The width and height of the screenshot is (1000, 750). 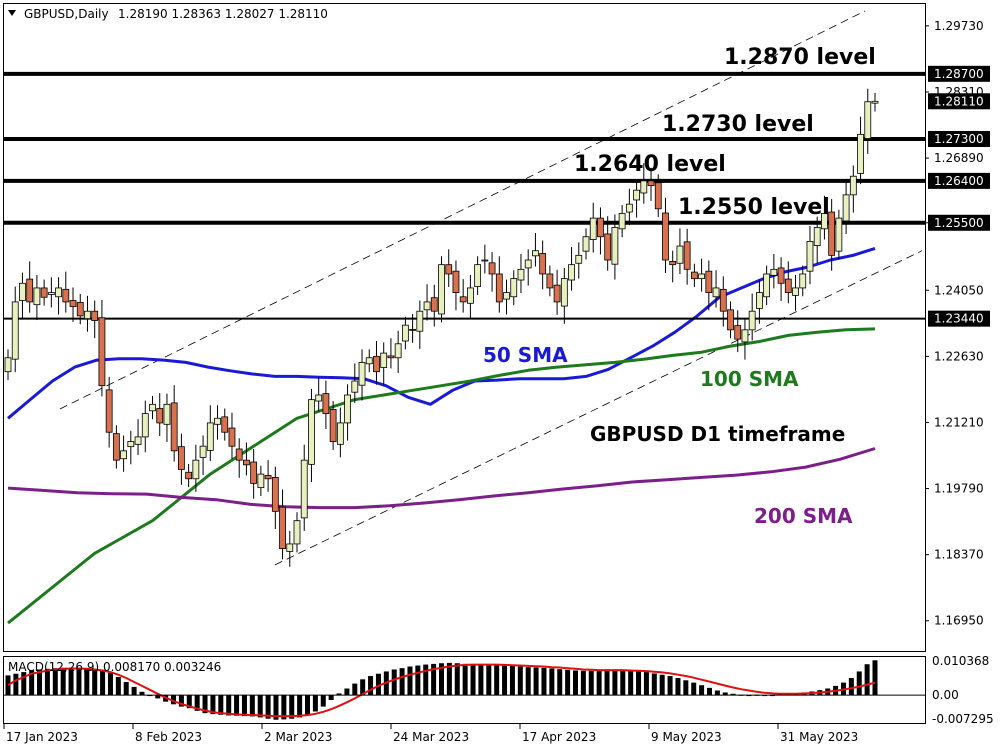 I want to click on price-tick-label: 1.16950, so click(x=959, y=621).